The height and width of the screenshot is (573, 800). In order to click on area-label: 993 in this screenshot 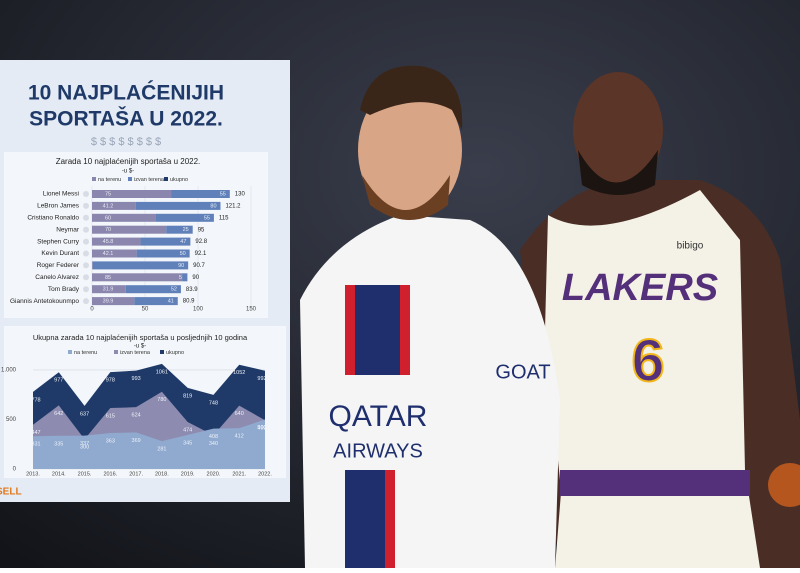, I will do `click(136, 379)`.